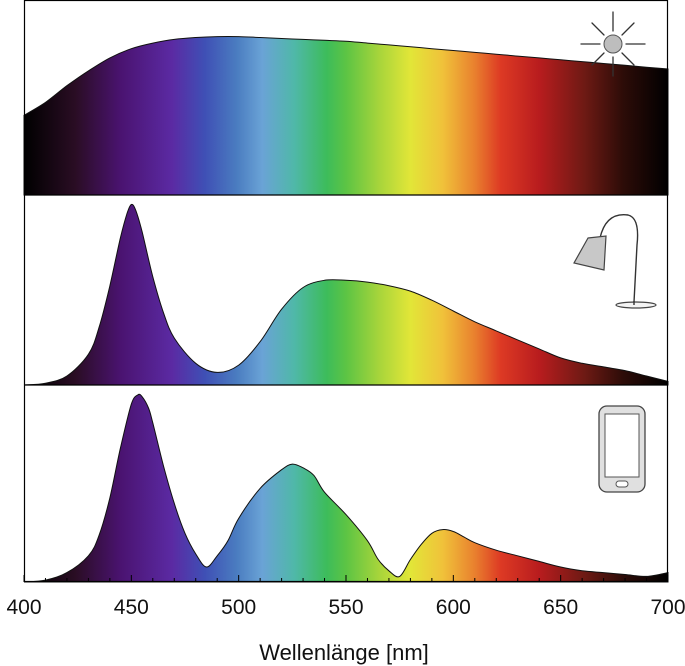 The image size is (685, 666). I want to click on x-tick-label: 400, so click(23, 607).